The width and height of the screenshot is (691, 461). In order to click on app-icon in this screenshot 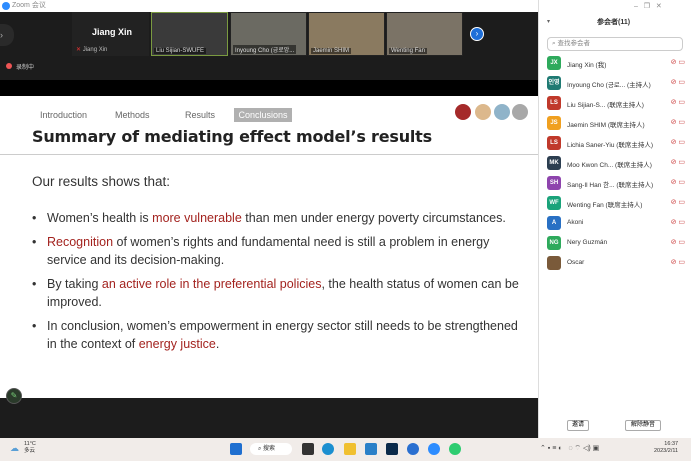, I will do `click(413, 449)`.